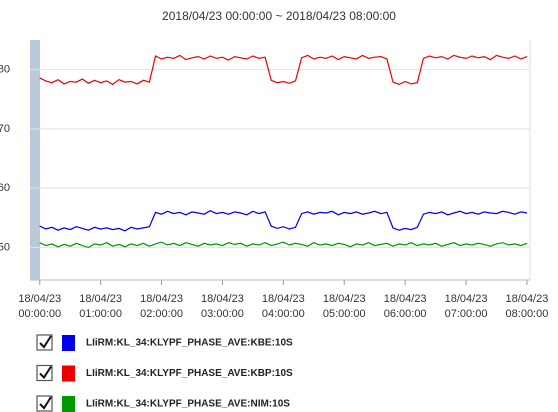  What do you see at coordinates (344, 306) in the screenshot?
I see `x-tick-label: 18/04/23 05:00:00` at bounding box center [344, 306].